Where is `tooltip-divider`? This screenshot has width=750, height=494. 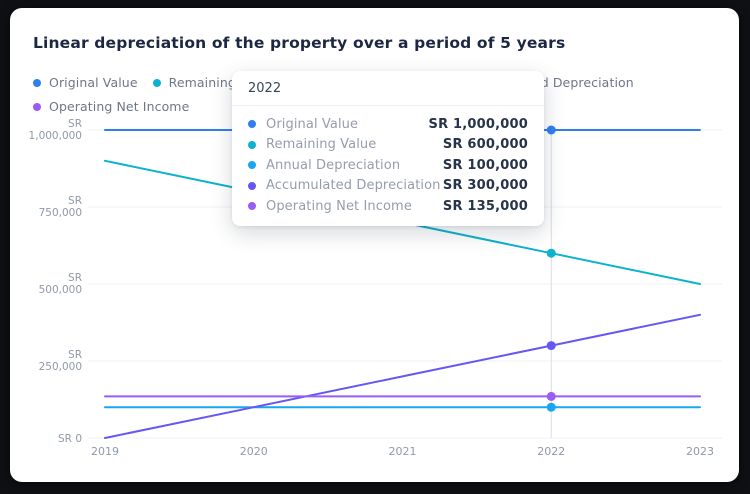
tooltip-divider is located at coordinates (388, 105).